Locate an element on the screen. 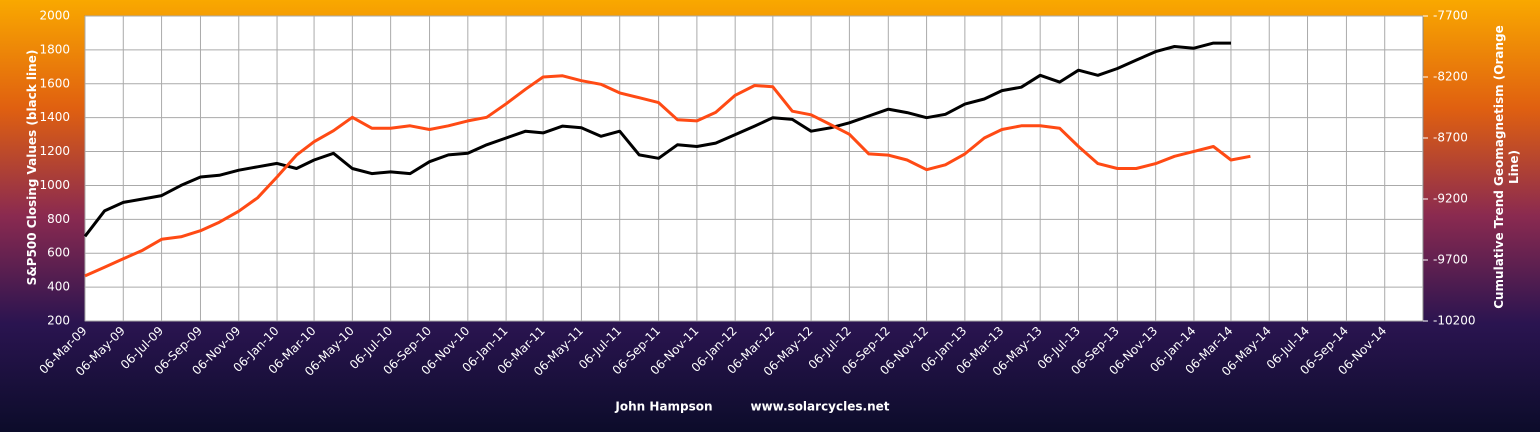 This screenshot has height=432, width=1540. y-tick-label: 200 is located at coordinates (58, 321).